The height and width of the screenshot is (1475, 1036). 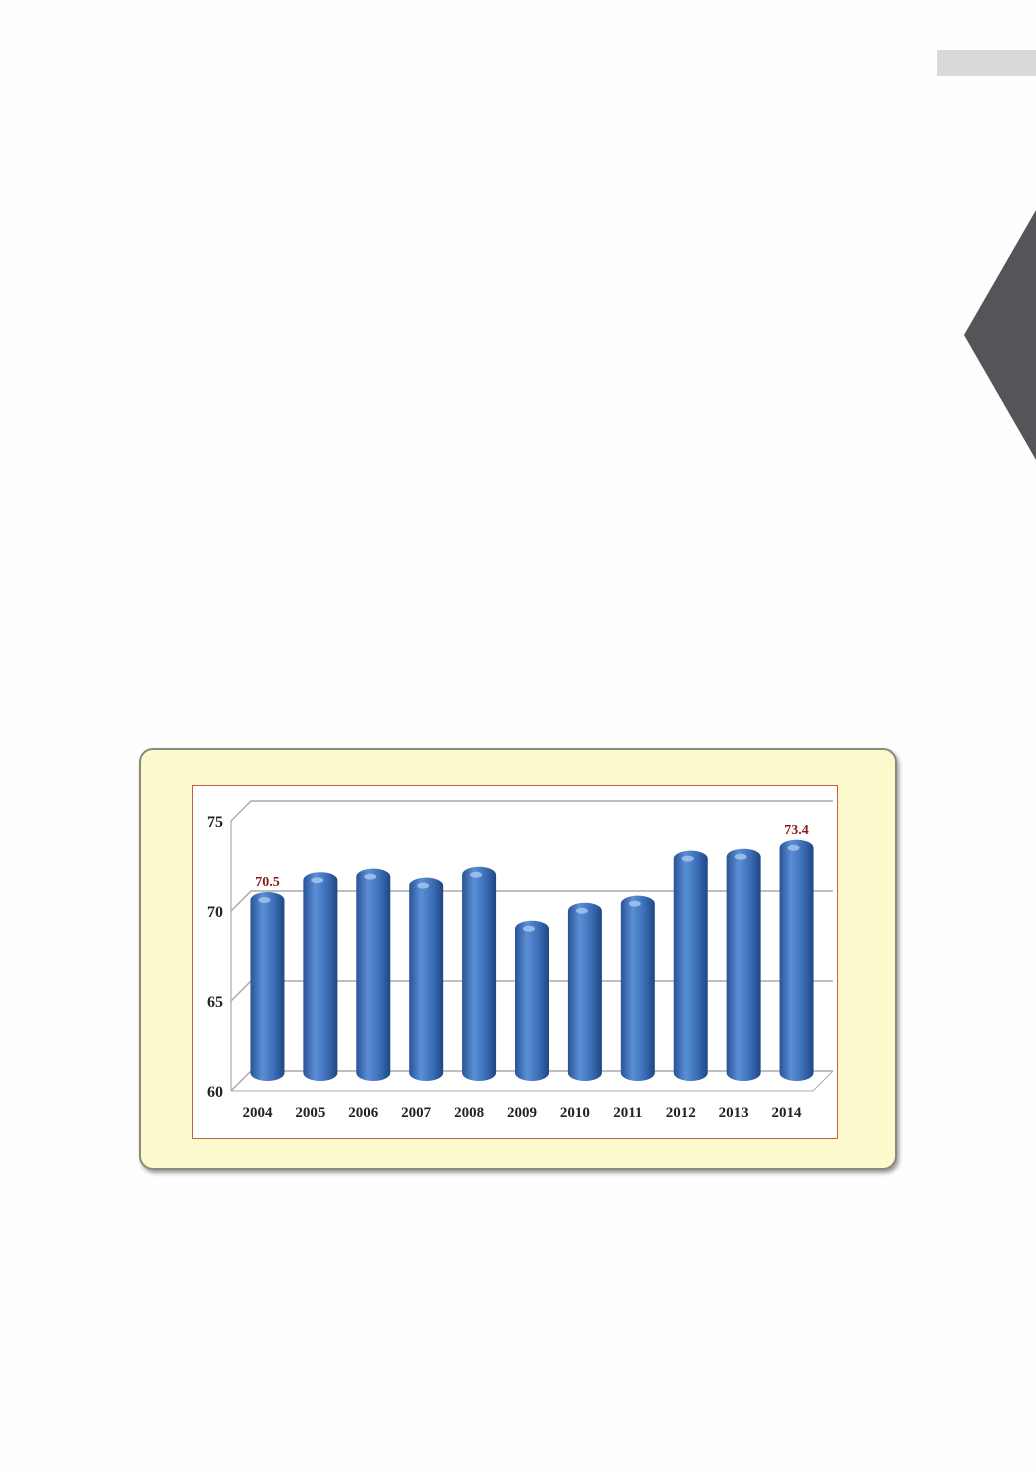 I want to click on y-tick-label: 70, so click(x=215, y=912).